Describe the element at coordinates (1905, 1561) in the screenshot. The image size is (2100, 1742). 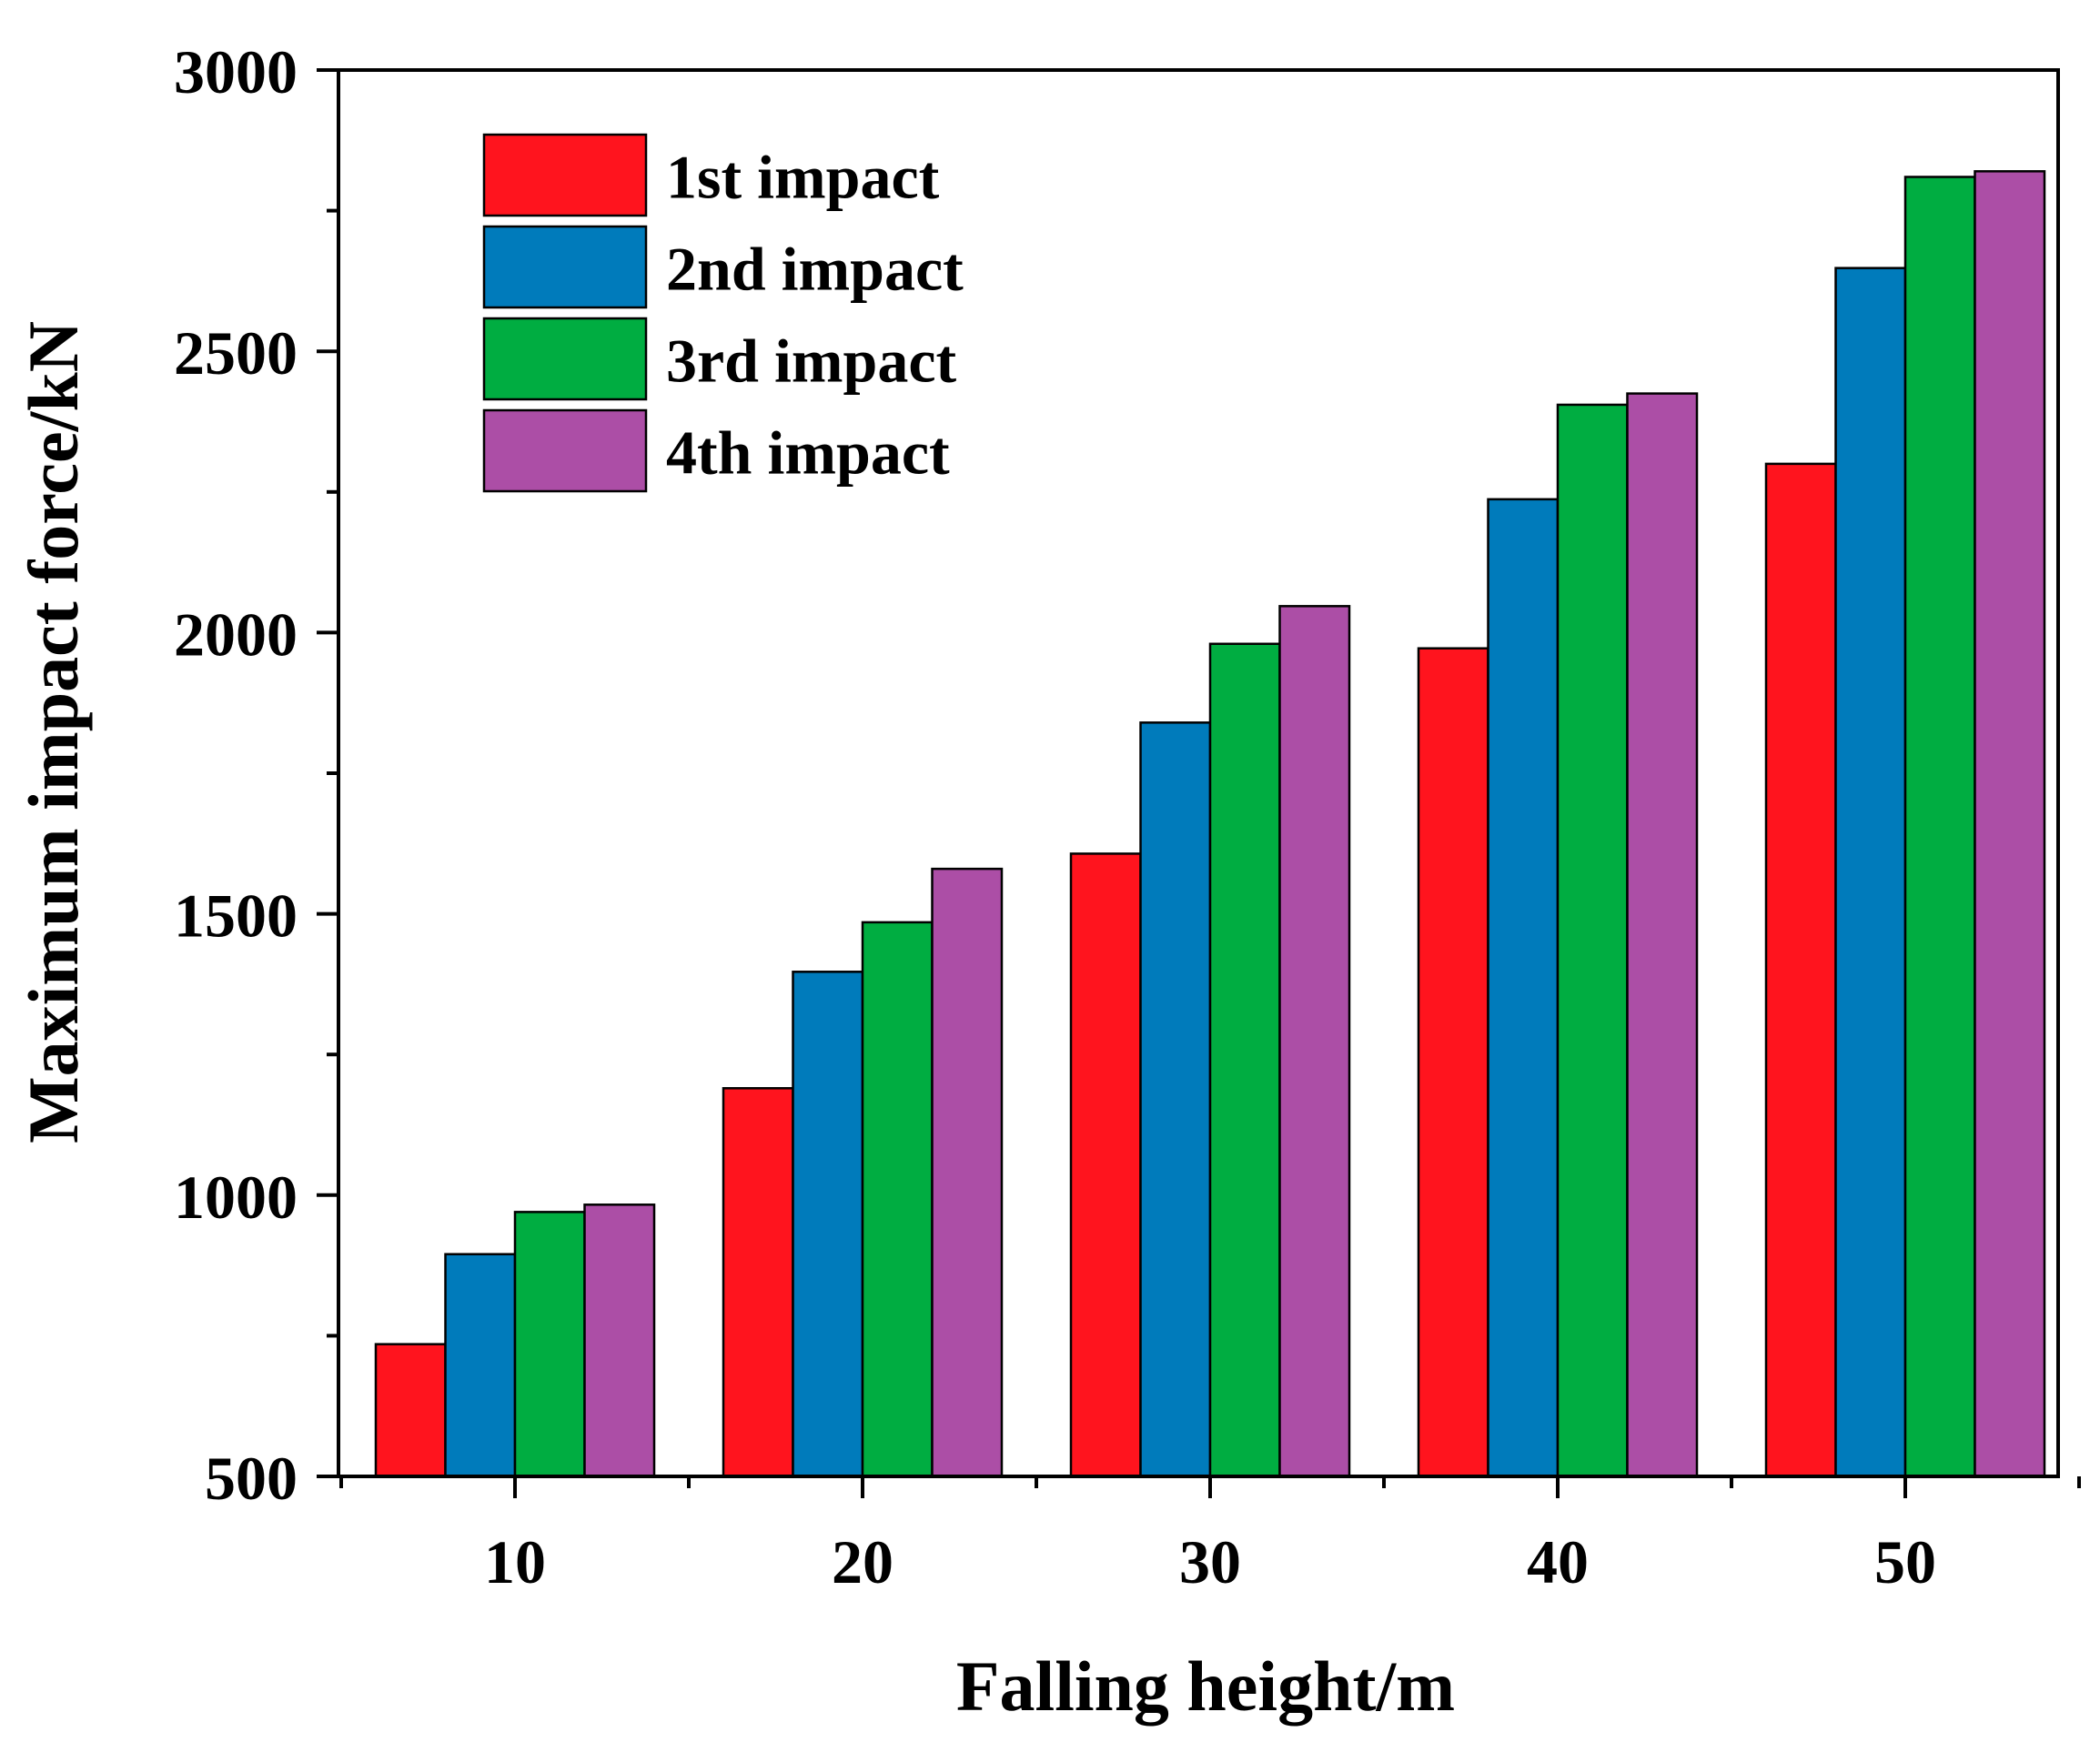
I see `x-tick-label: 50` at that location.